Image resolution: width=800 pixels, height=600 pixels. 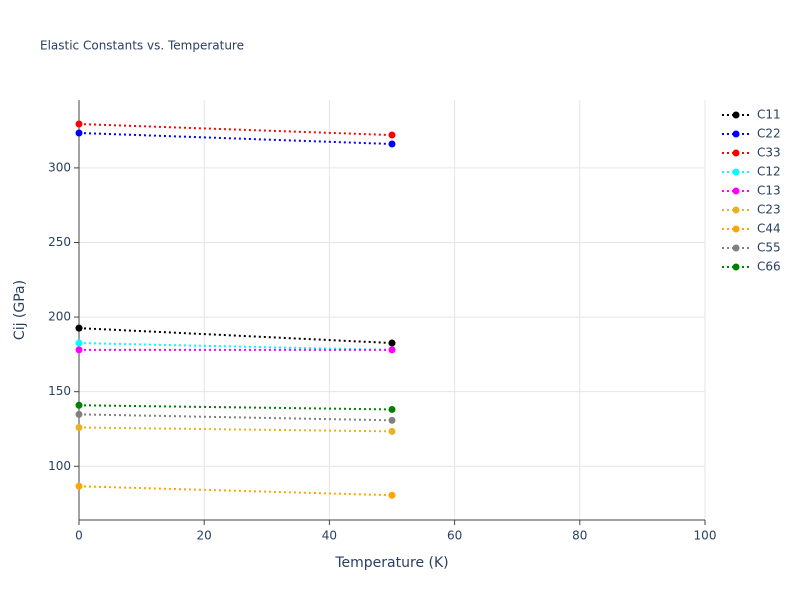 What do you see at coordinates (769, 134) in the screenshot?
I see `legend-label: C22` at bounding box center [769, 134].